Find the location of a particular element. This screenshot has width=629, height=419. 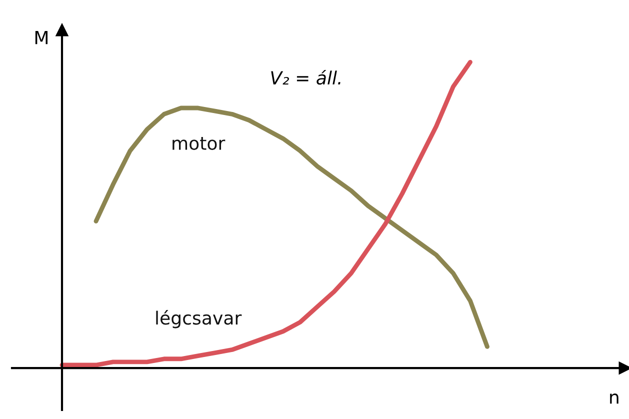

x-axis-title: n is located at coordinates (614, 399).